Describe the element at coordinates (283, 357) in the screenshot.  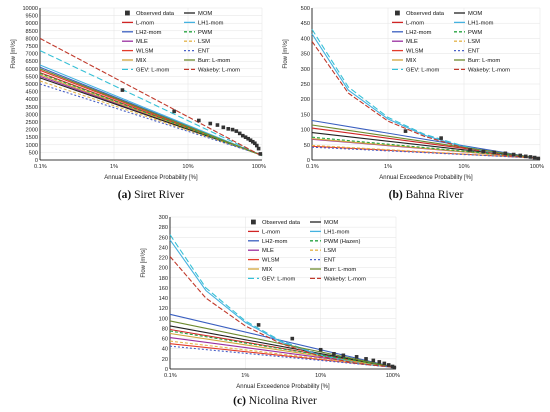
I see `series-line-ent` at that location.